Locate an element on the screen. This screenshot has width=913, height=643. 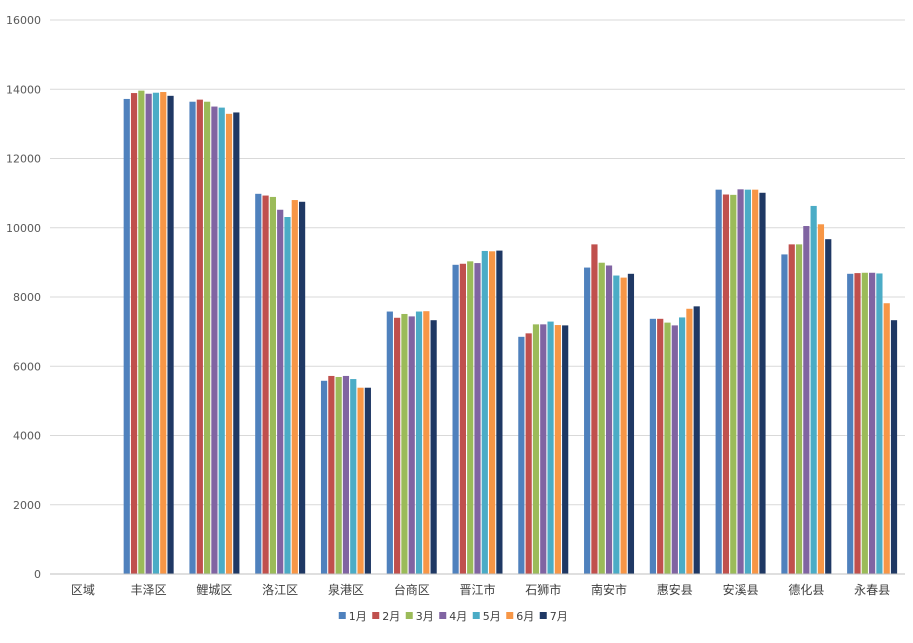
x-category-label: 丰泽区 is located at coordinates (149, 590).